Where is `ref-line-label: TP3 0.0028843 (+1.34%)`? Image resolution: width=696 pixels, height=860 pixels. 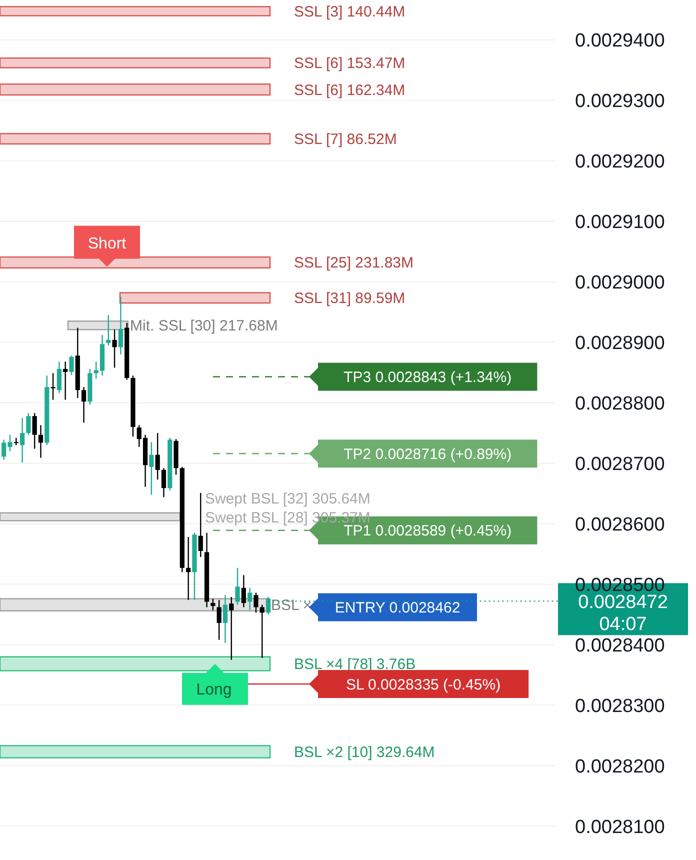 ref-line-label: TP3 0.0028843 (+1.34%) is located at coordinates (428, 377).